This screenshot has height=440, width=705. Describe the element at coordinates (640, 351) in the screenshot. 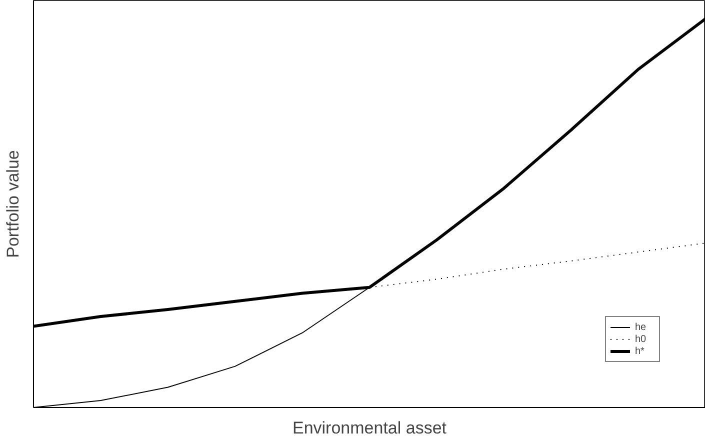

I see `legend-label: h*` at that location.